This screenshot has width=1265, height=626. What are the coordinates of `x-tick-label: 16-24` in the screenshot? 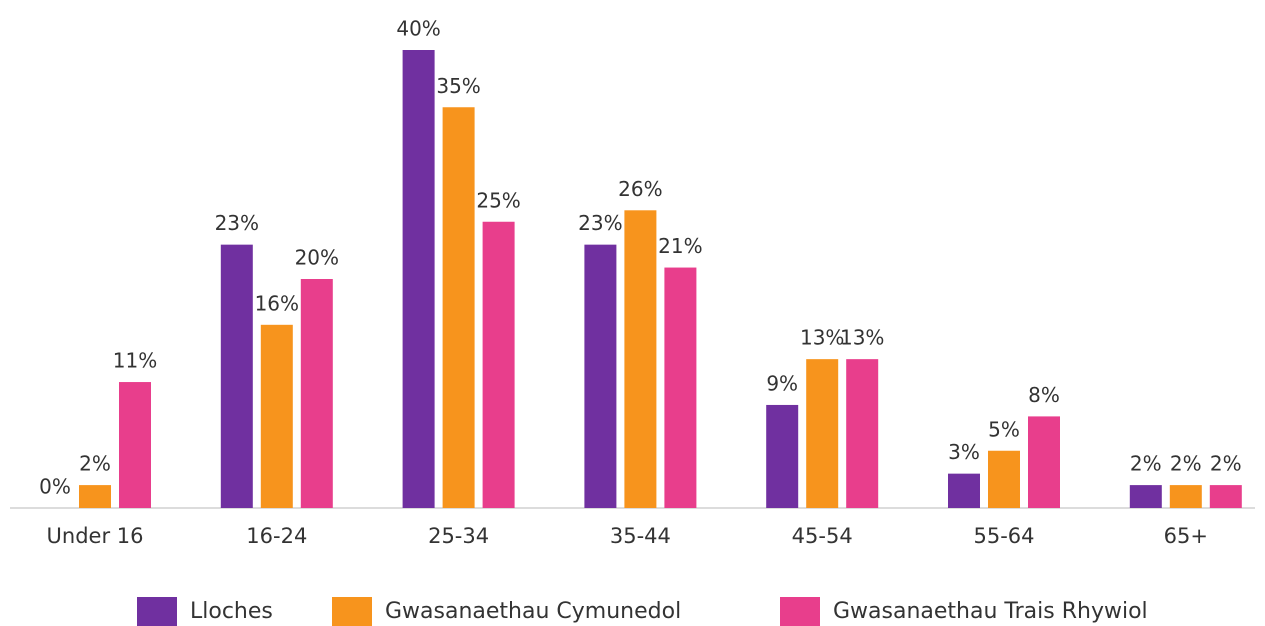 It's located at (276, 536).